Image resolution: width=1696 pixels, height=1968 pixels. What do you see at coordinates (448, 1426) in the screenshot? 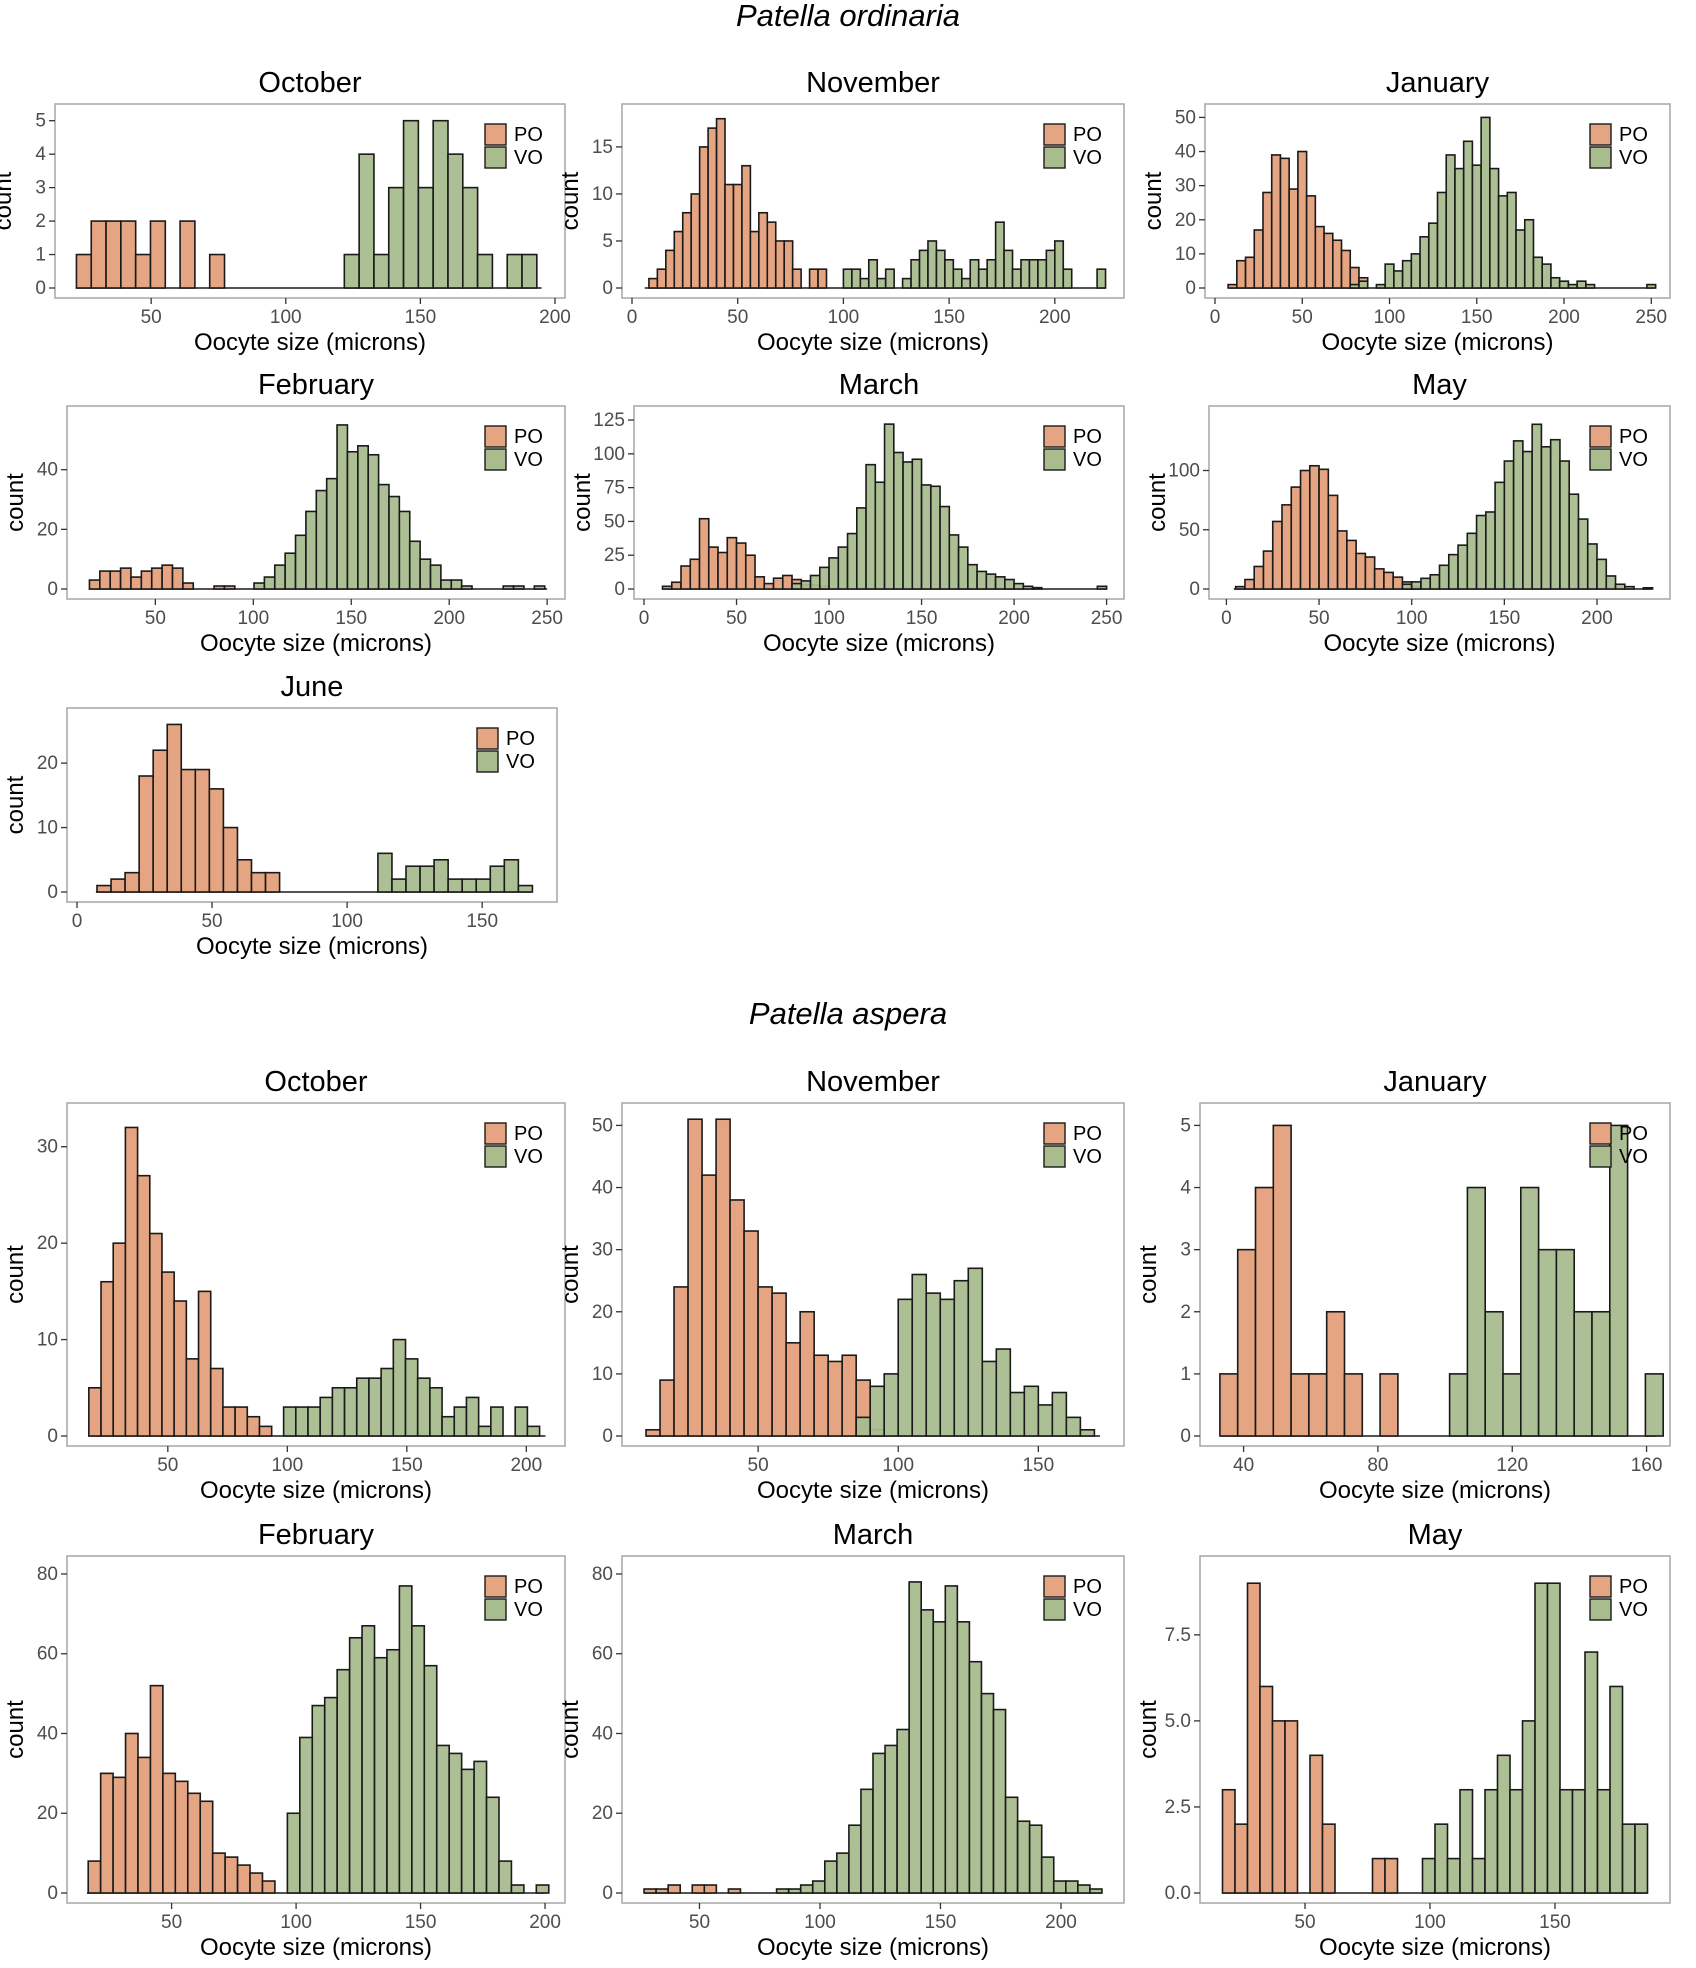
I see `chart7-vo-bar` at bounding box center [448, 1426].